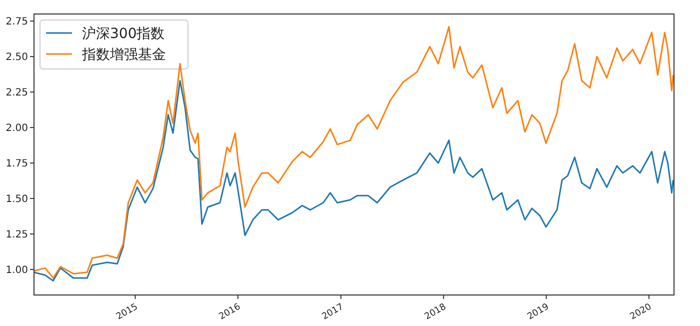 This screenshot has width=700, height=326. I want to click on legend-label: 指数增强基金, so click(123, 55).